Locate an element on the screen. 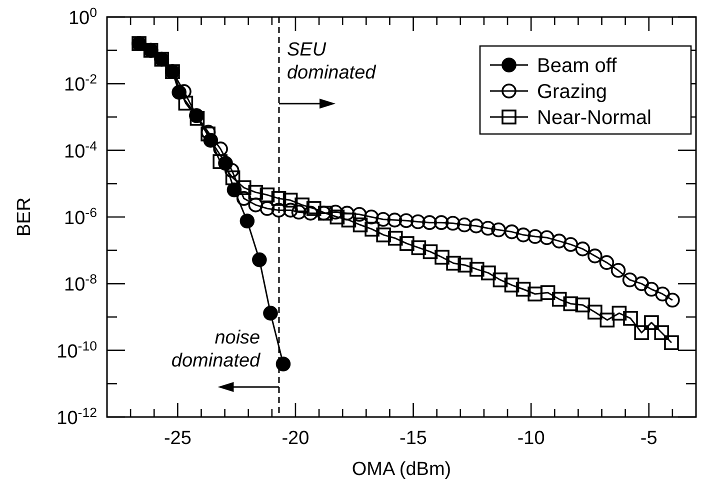  y-tick-label: 10$^{-12}$ is located at coordinates (76, 416).